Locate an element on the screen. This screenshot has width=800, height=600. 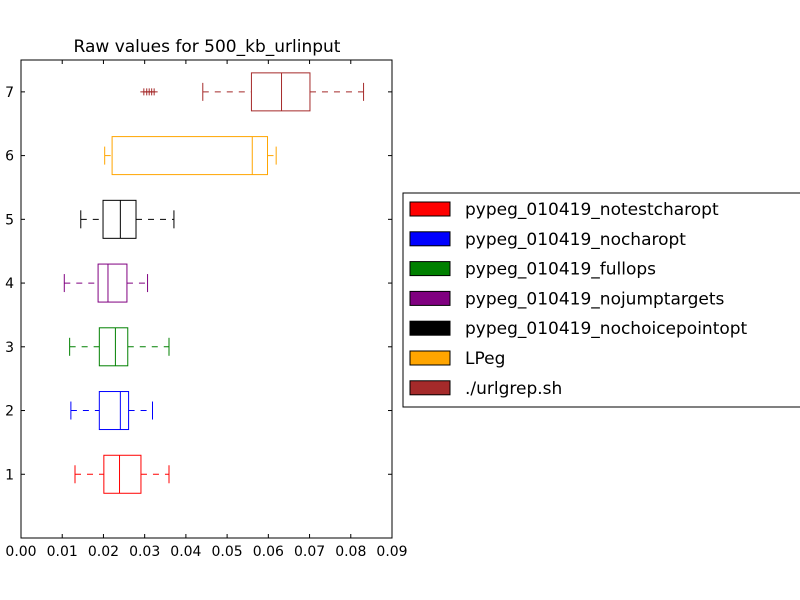
y-tick-label: 5 is located at coordinates (9, 220).